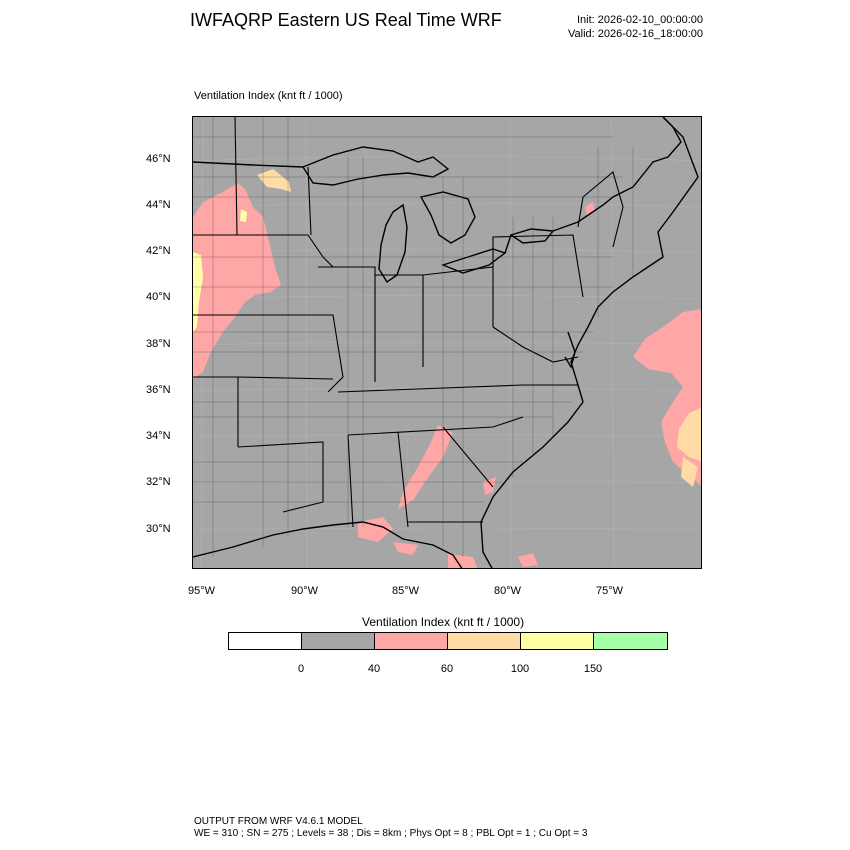 The width and height of the screenshot is (850, 850). I want to click on init-time: Init: 2026-02-10_00:00:00, so click(640, 20).